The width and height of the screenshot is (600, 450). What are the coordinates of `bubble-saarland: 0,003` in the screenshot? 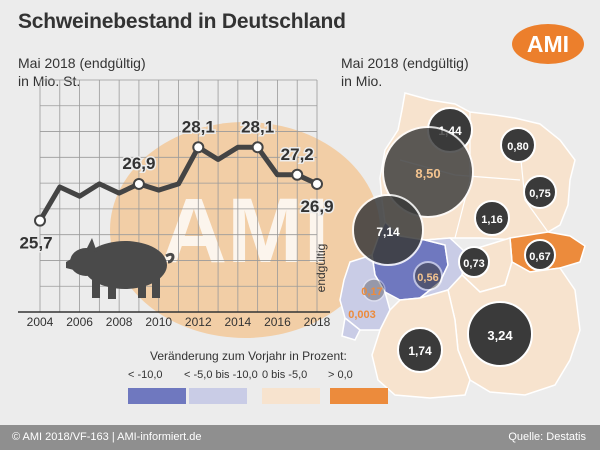 It's located at (362, 315).